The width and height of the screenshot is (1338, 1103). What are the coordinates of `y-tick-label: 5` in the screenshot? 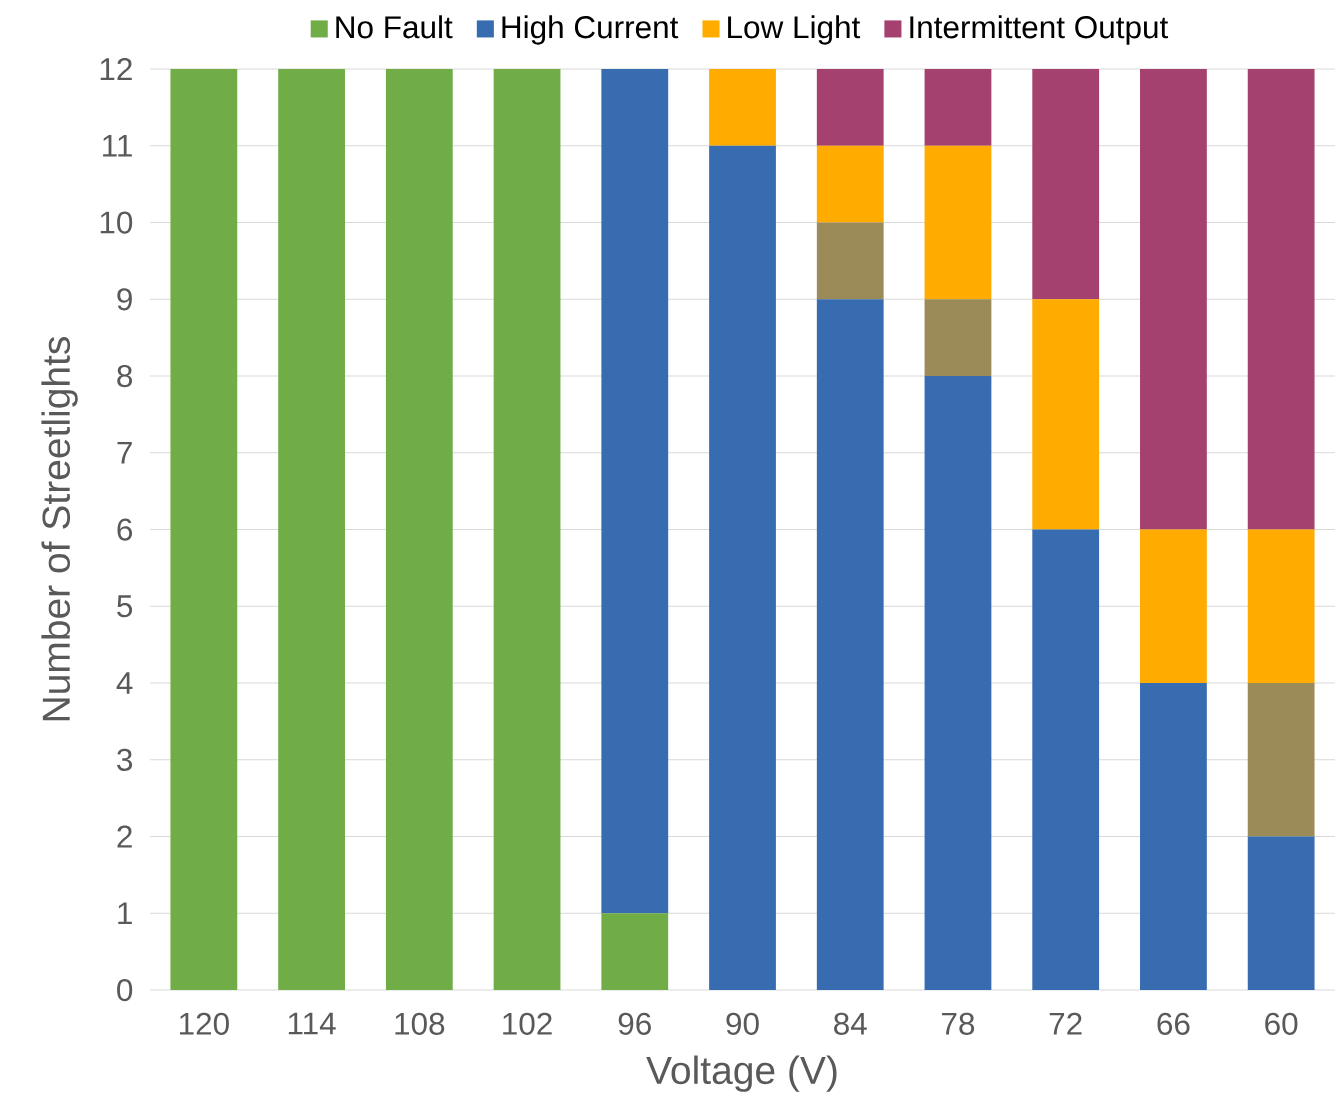 It's located at (125, 606).